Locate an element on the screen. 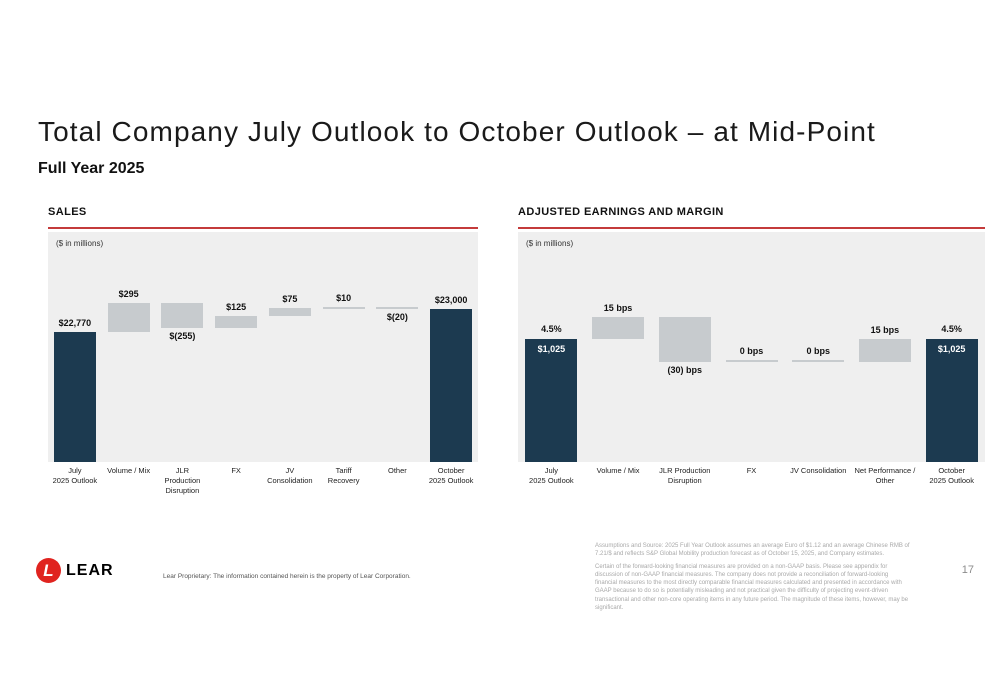 Image resolution: width=1000 pixels, height=685 pixels. bar-value-label: $(255) is located at coordinates (182, 336).